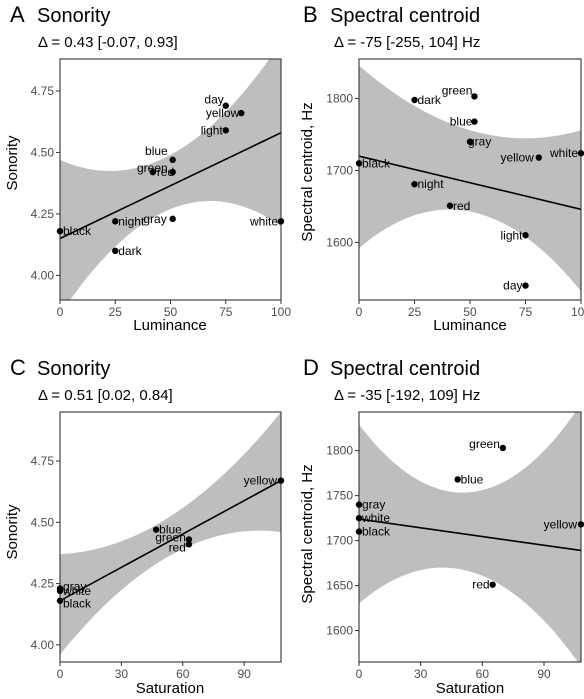 The height and width of the screenshot is (699, 584). I want to click on panel-d-ylabel: Spectral centroid, Hz, so click(307, 533).